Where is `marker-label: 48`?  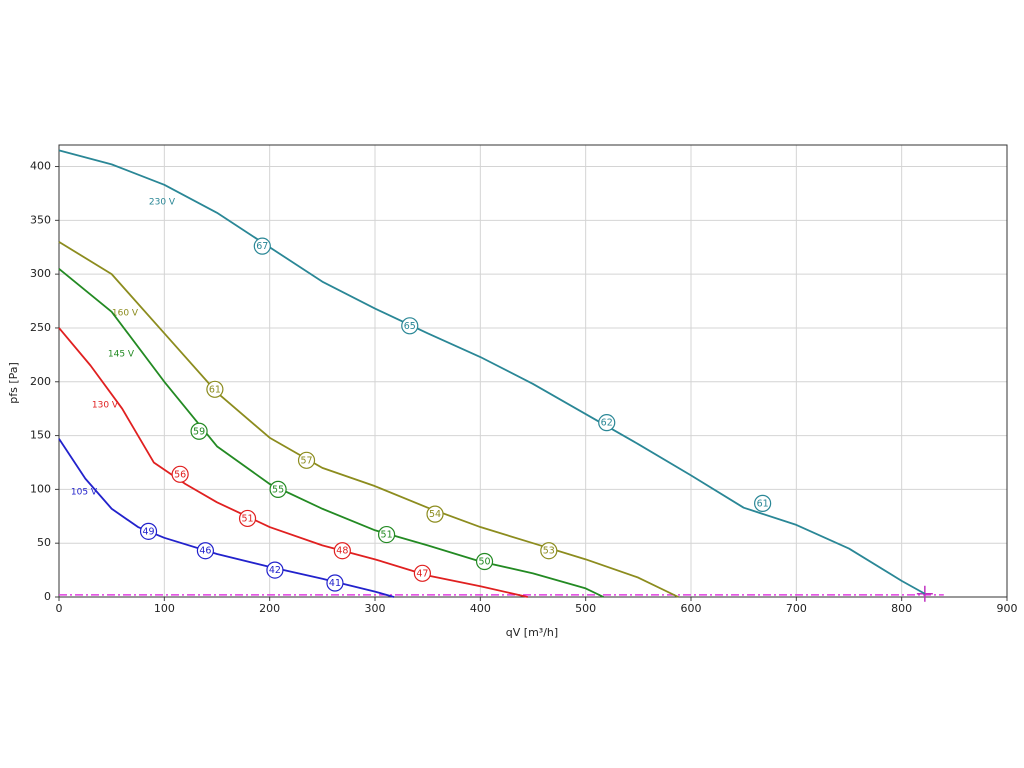 marker-label: 48 is located at coordinates (342, 551).